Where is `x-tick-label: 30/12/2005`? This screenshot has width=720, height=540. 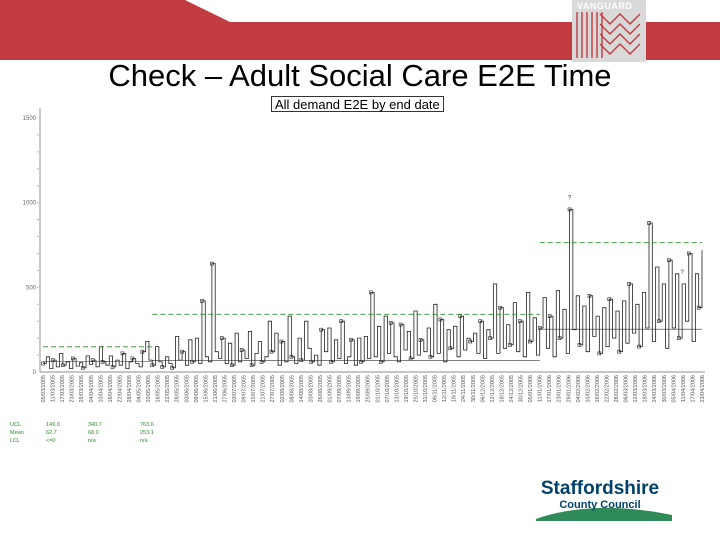 x-tick-label: 30/12/2005 is located at coordinates (522, 389).